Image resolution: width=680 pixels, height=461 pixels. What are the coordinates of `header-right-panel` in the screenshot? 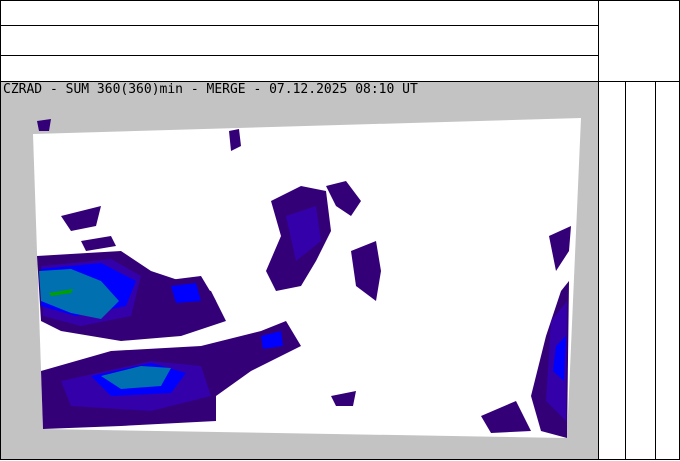 It's located at (639, 41).